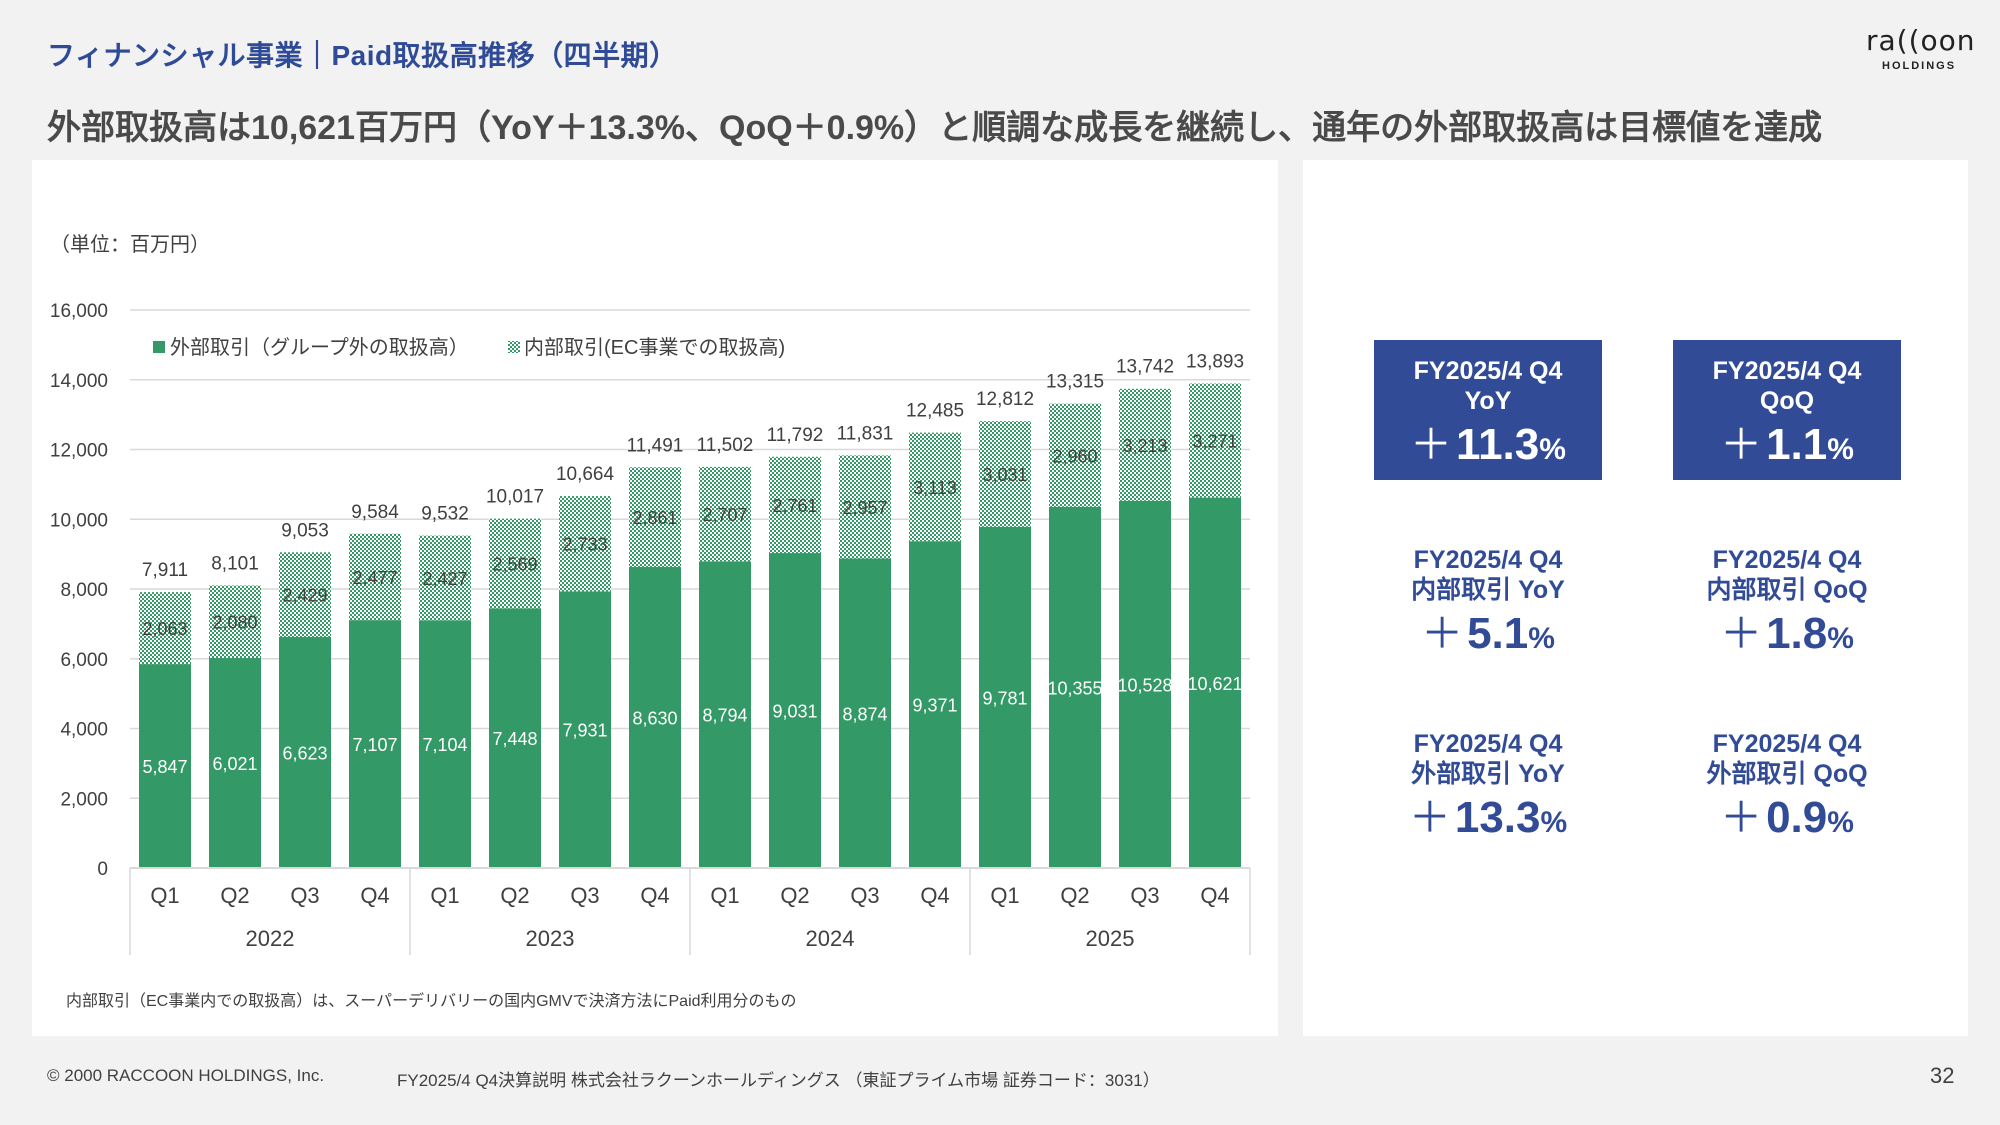 The width and height of the screenshot is (2000, 1125). I want to click on label-internal: 2,960, so click(1074, 456).